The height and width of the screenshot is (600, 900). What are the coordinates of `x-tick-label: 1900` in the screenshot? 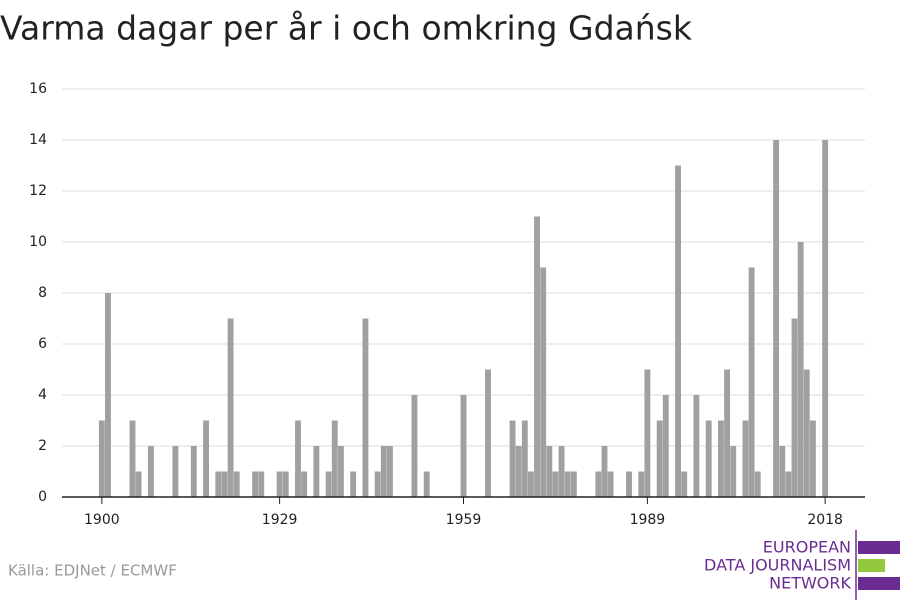 It's located at (102, 520).